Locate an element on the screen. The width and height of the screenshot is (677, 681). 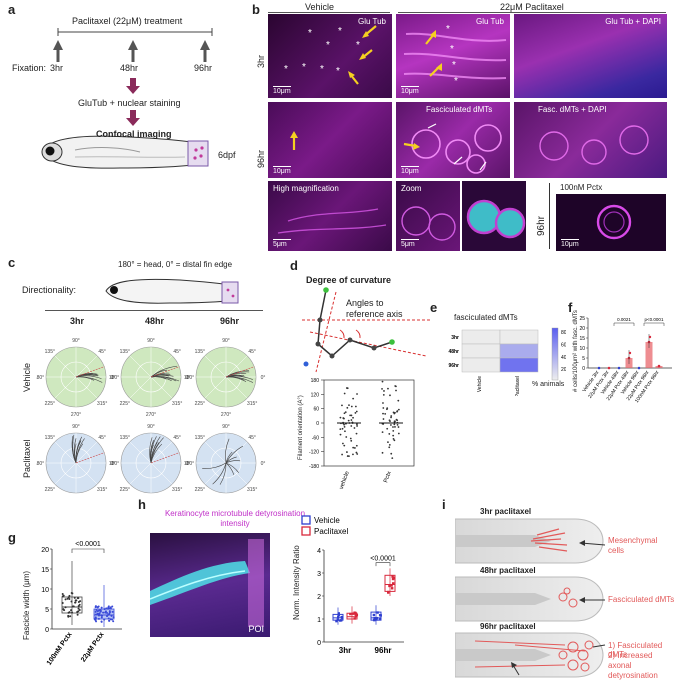
i-label-3b: 2) Increased axonal detyrosination is located at coordinates (633, 665).